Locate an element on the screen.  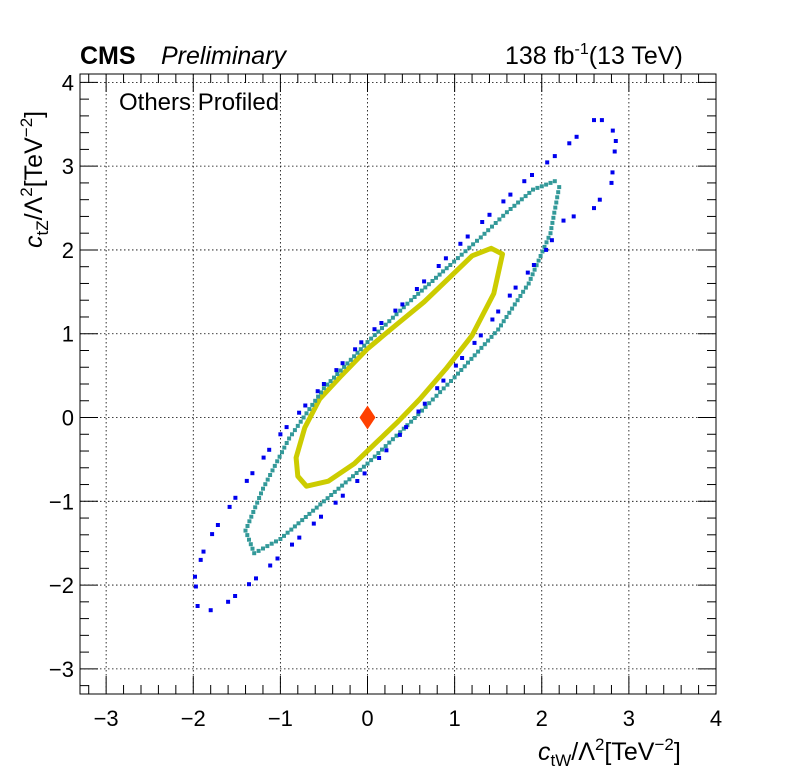
x-axis-units-tail-exp: −2 is located at coordinates (663, 744).